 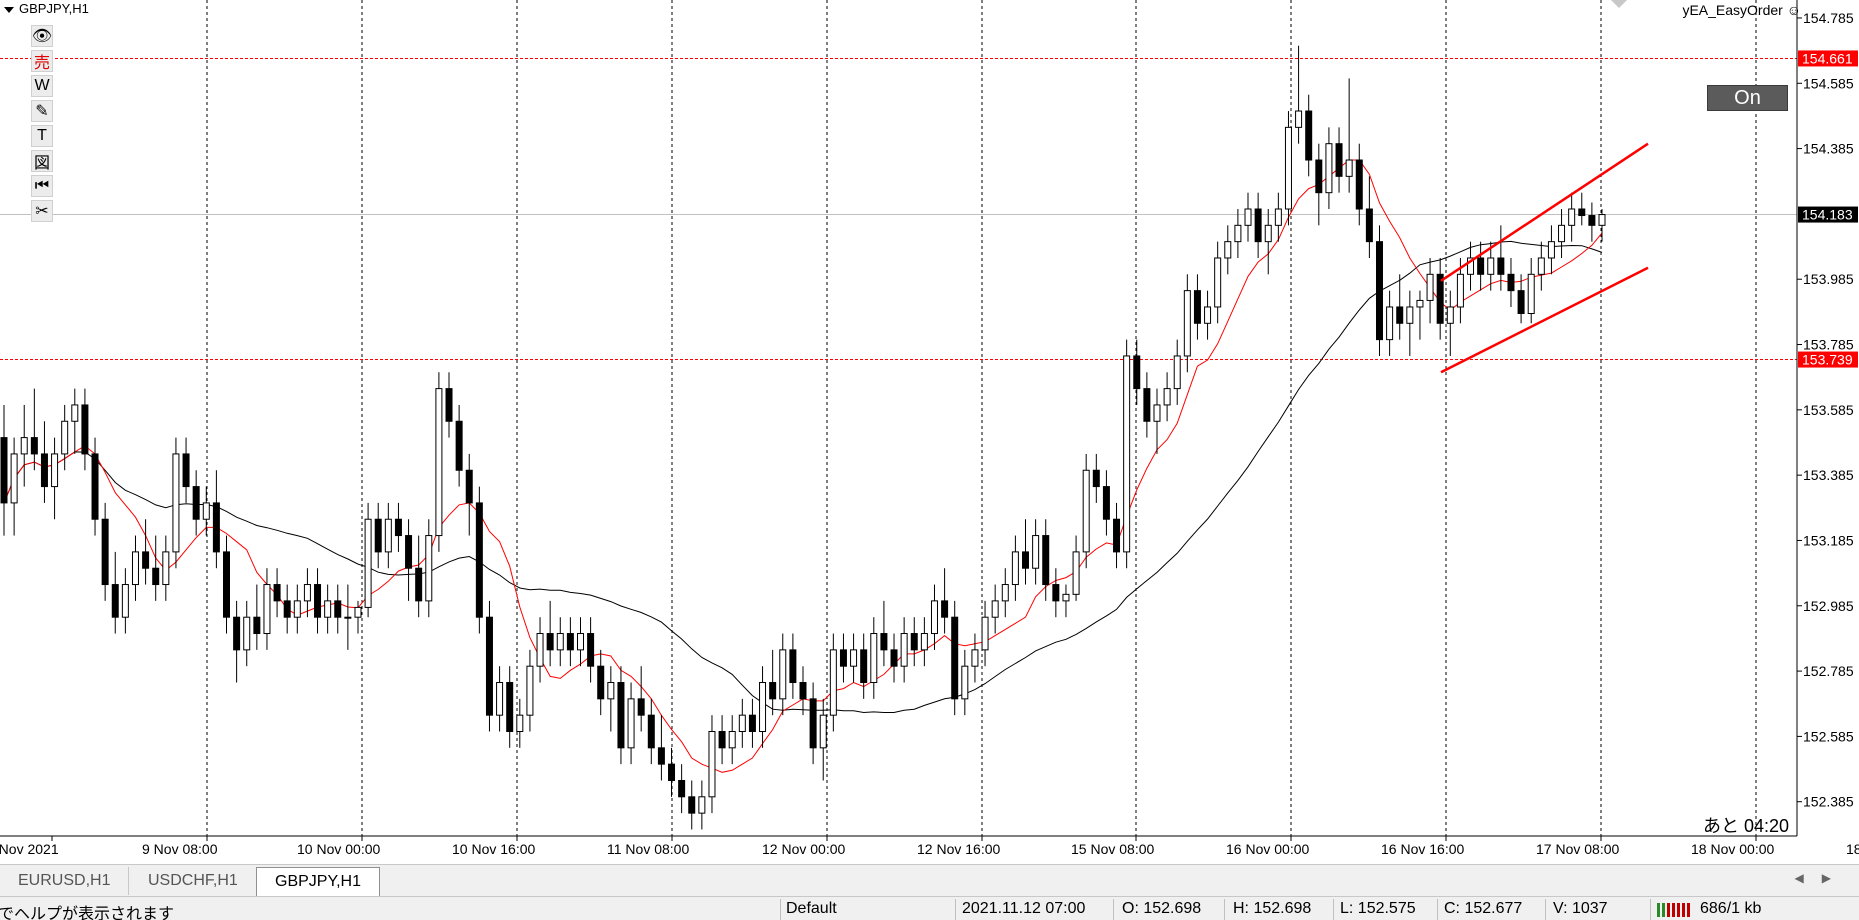 What do you see at coordinates (1827, 215) in the screenshot?
I see `price-marker-label: 154.183` at bounding box center [1827, 215].